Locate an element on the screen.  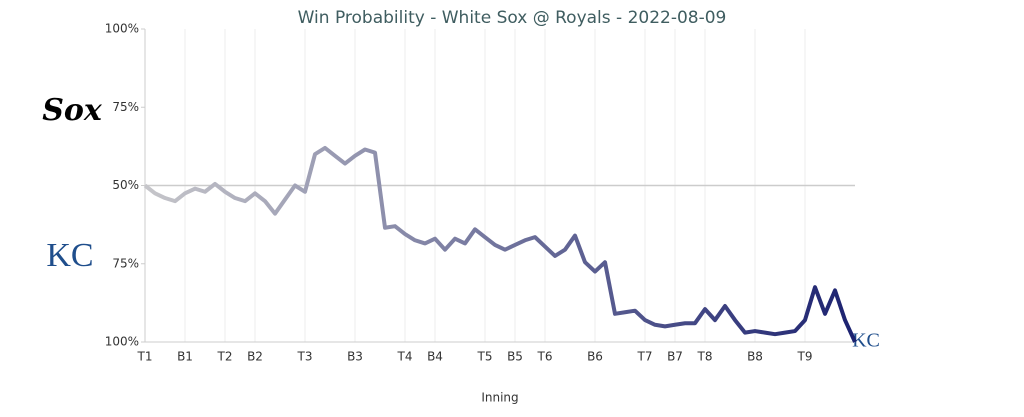
x-tick-label: T3 is located at coordinates (305, 357).